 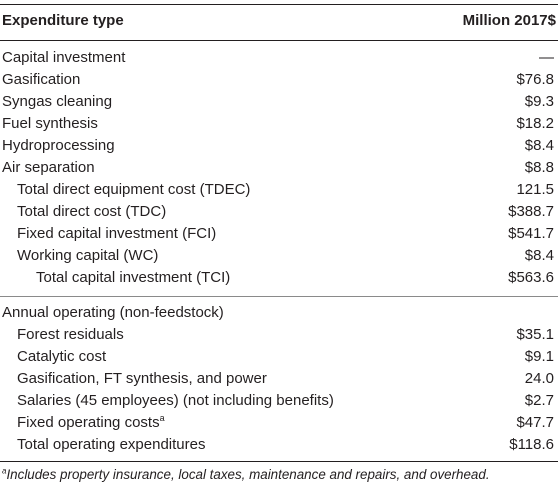 I want to click on row-value: $35.1, so click(x=535, y=334).